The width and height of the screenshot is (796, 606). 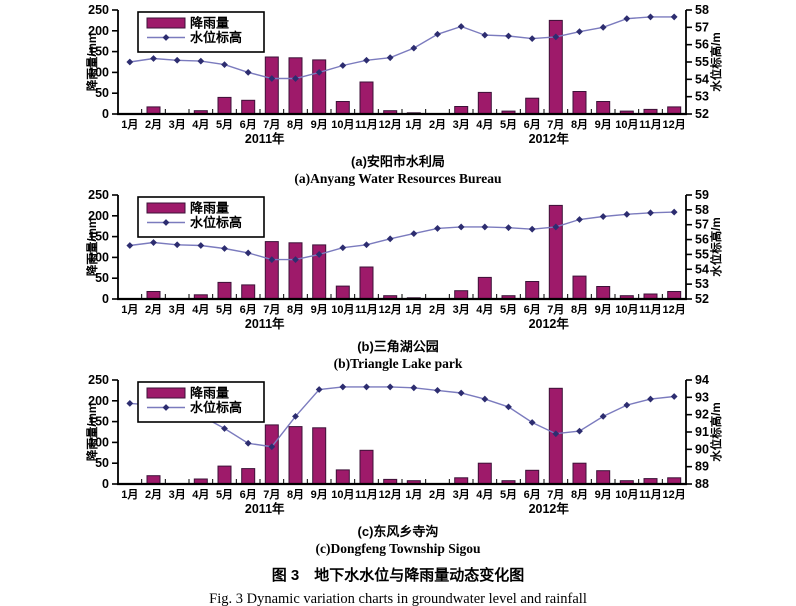 I want to click on right-tick-label: 90, so click(x=702, y=449).